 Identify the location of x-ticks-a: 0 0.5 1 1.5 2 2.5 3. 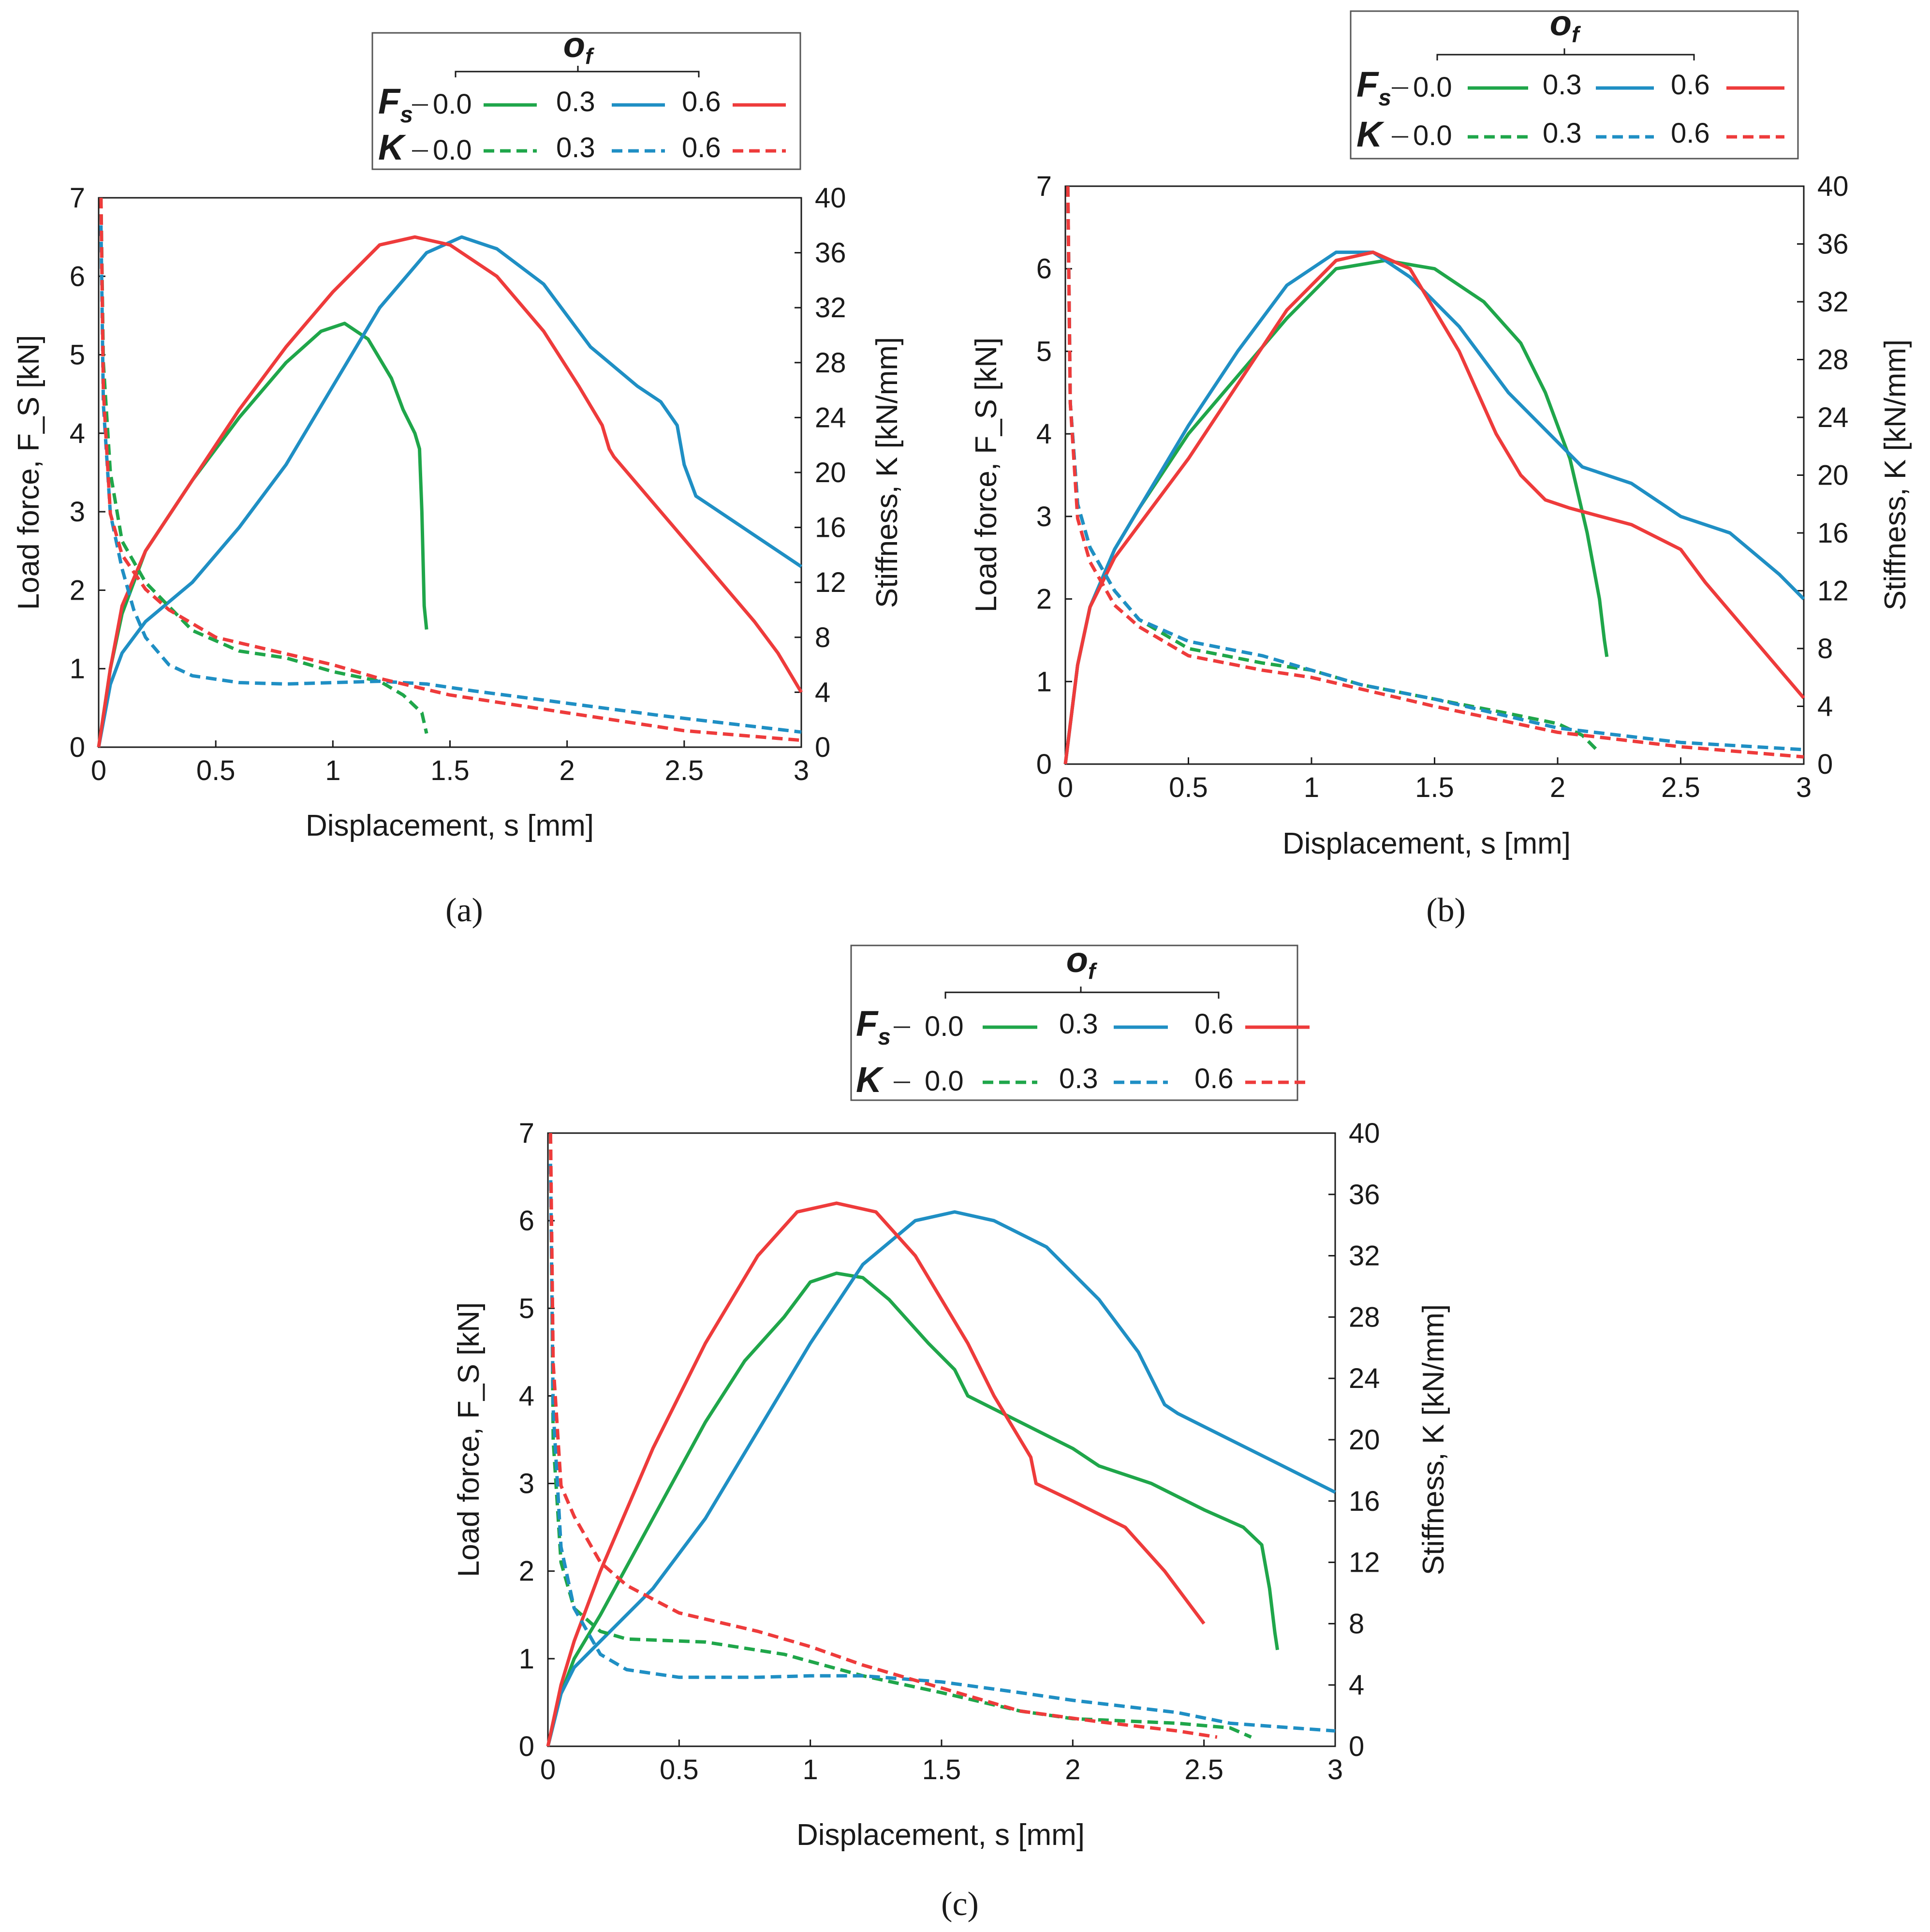
(450, 763).